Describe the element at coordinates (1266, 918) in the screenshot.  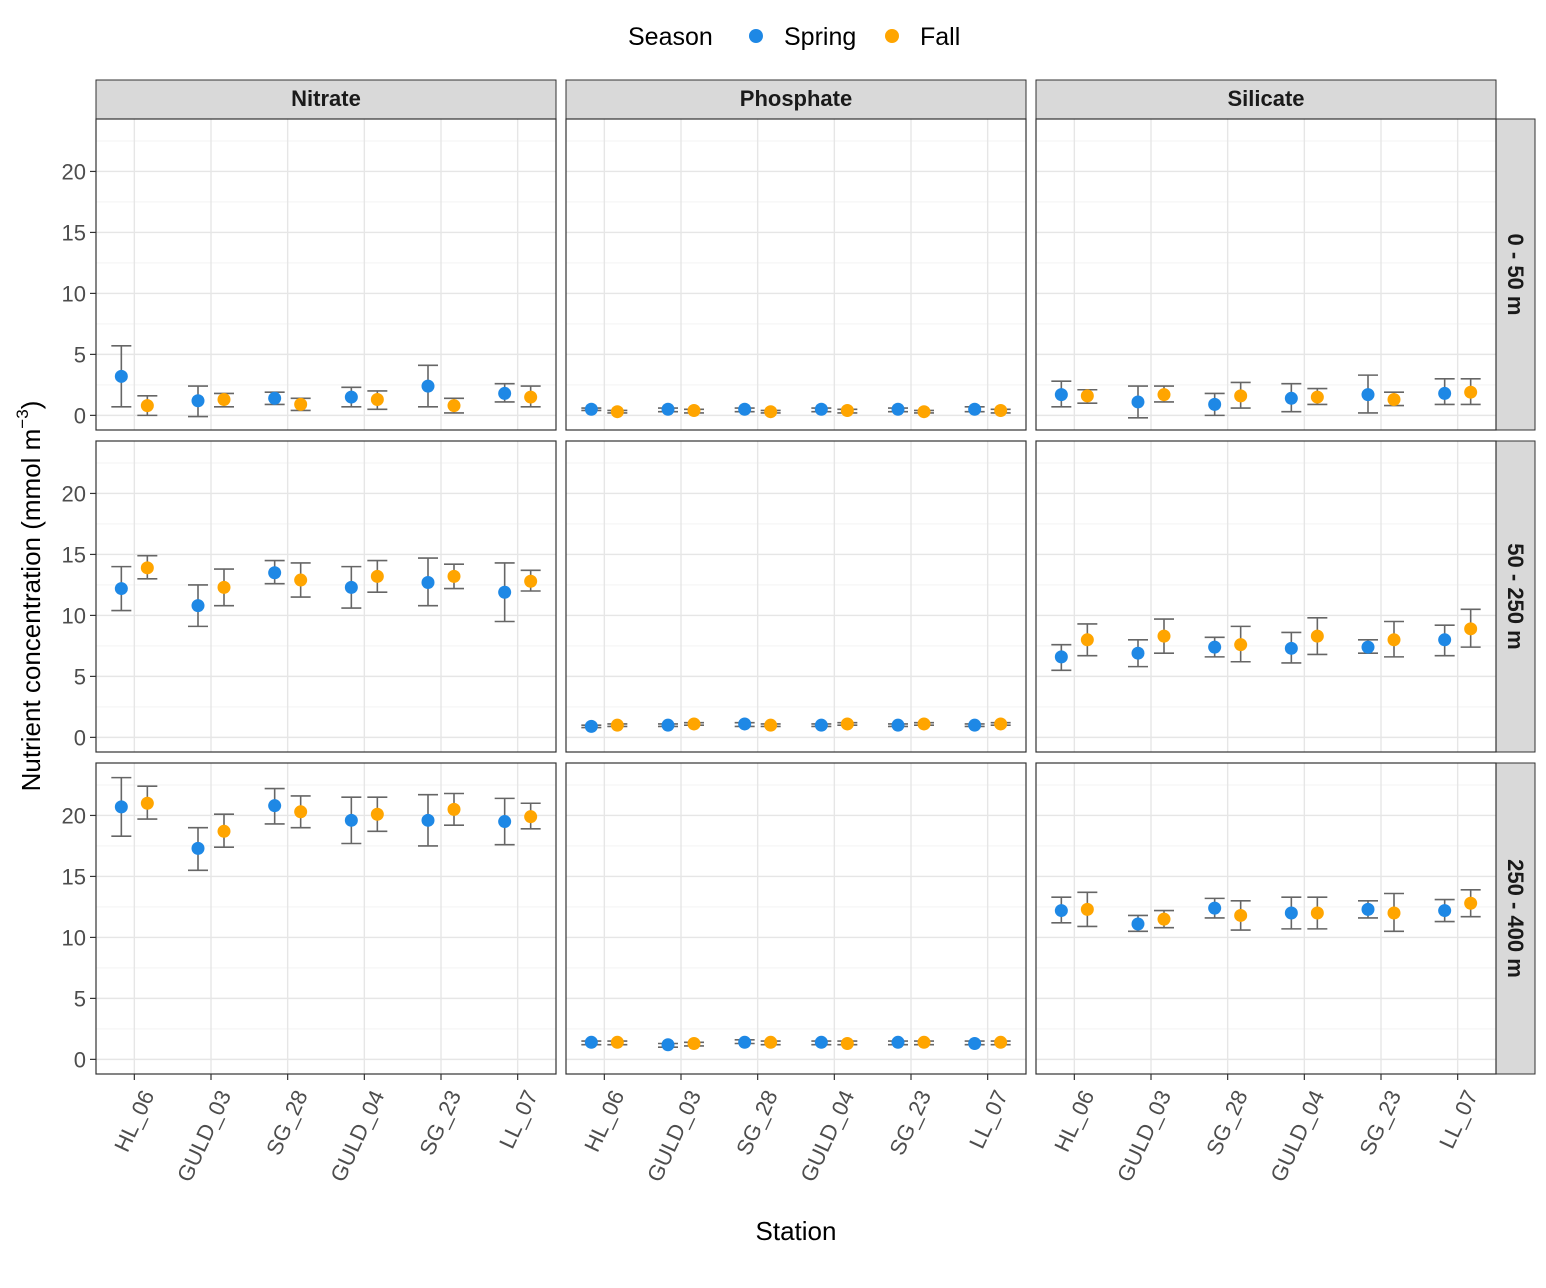
I see `panel-silicate-250-400-m` at that location.